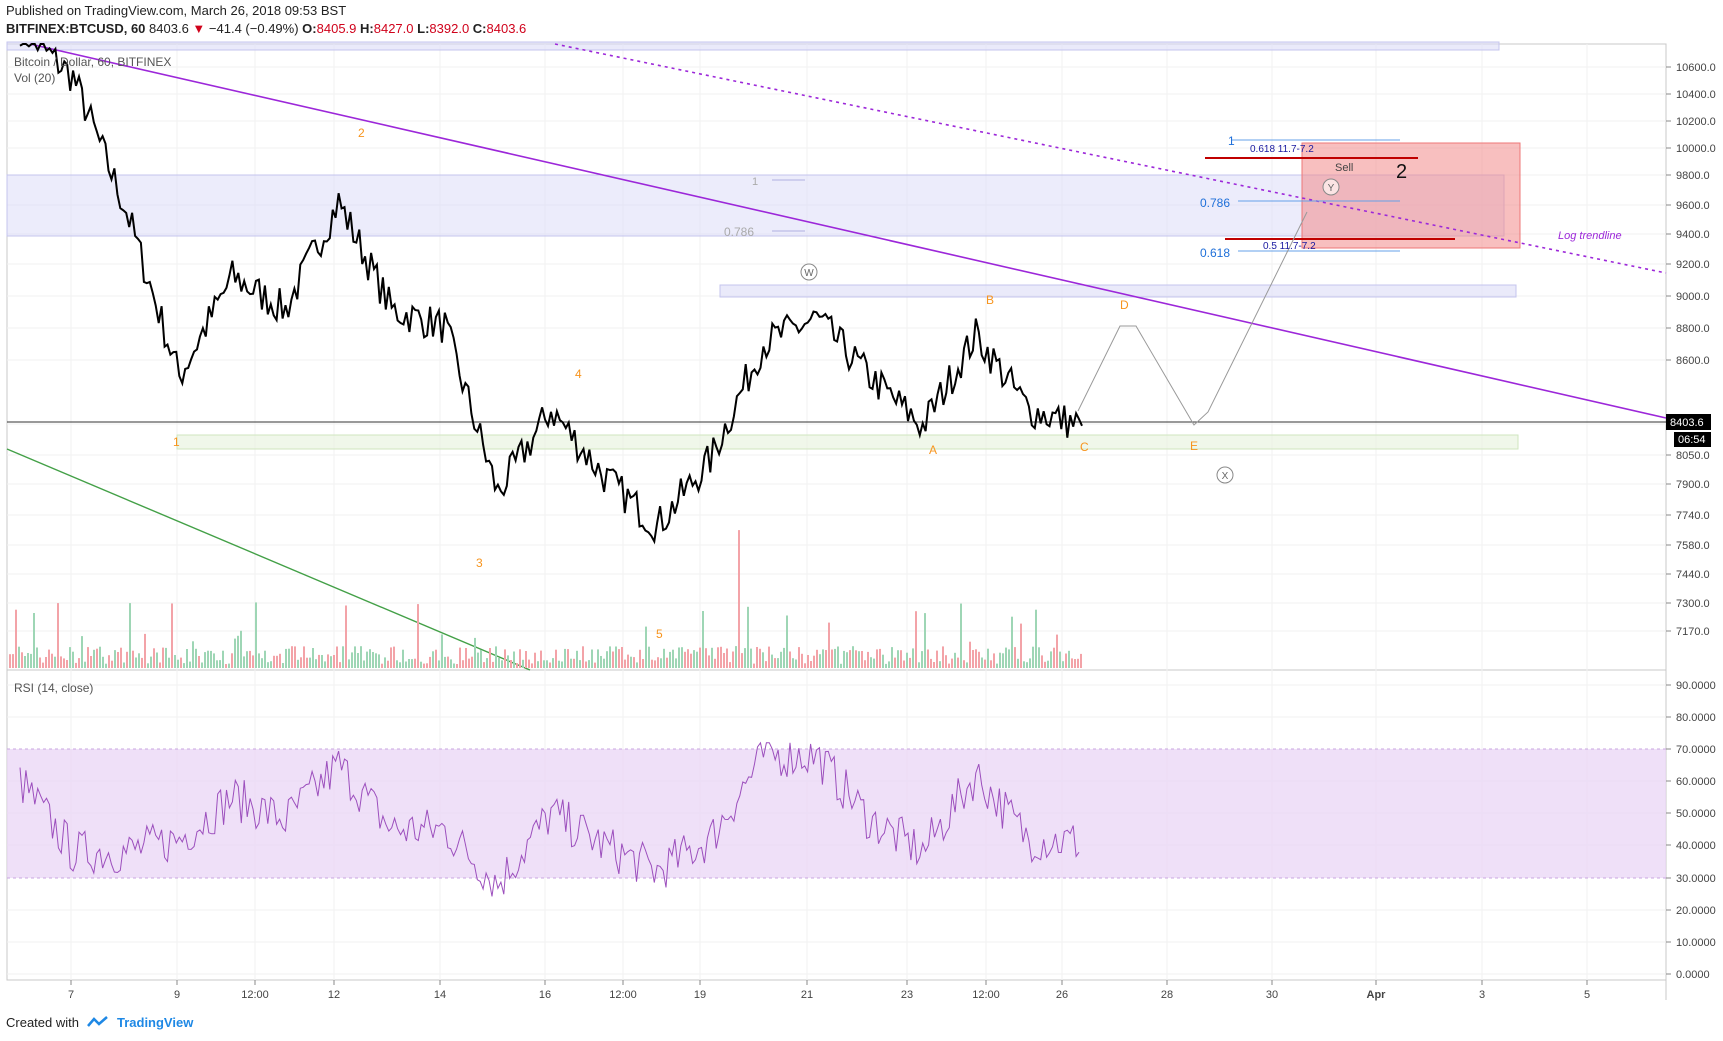  I want to click on circled-w: W, so click(809, 272).